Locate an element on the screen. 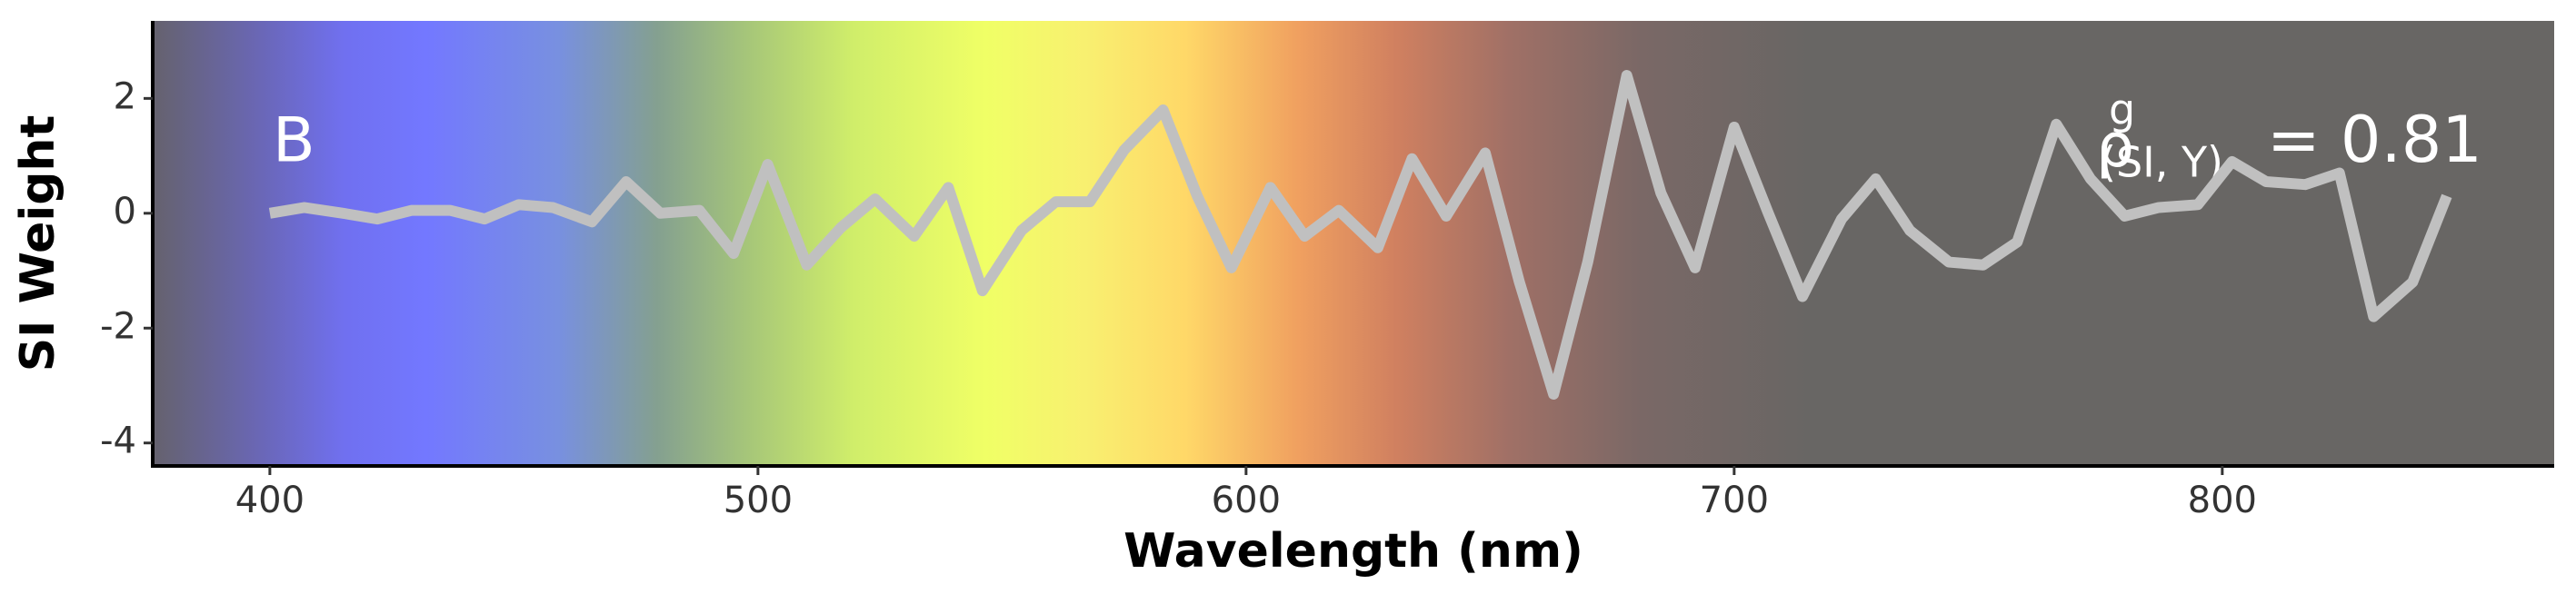  x-tick-label: 400 is located at coordinates (270, 501).